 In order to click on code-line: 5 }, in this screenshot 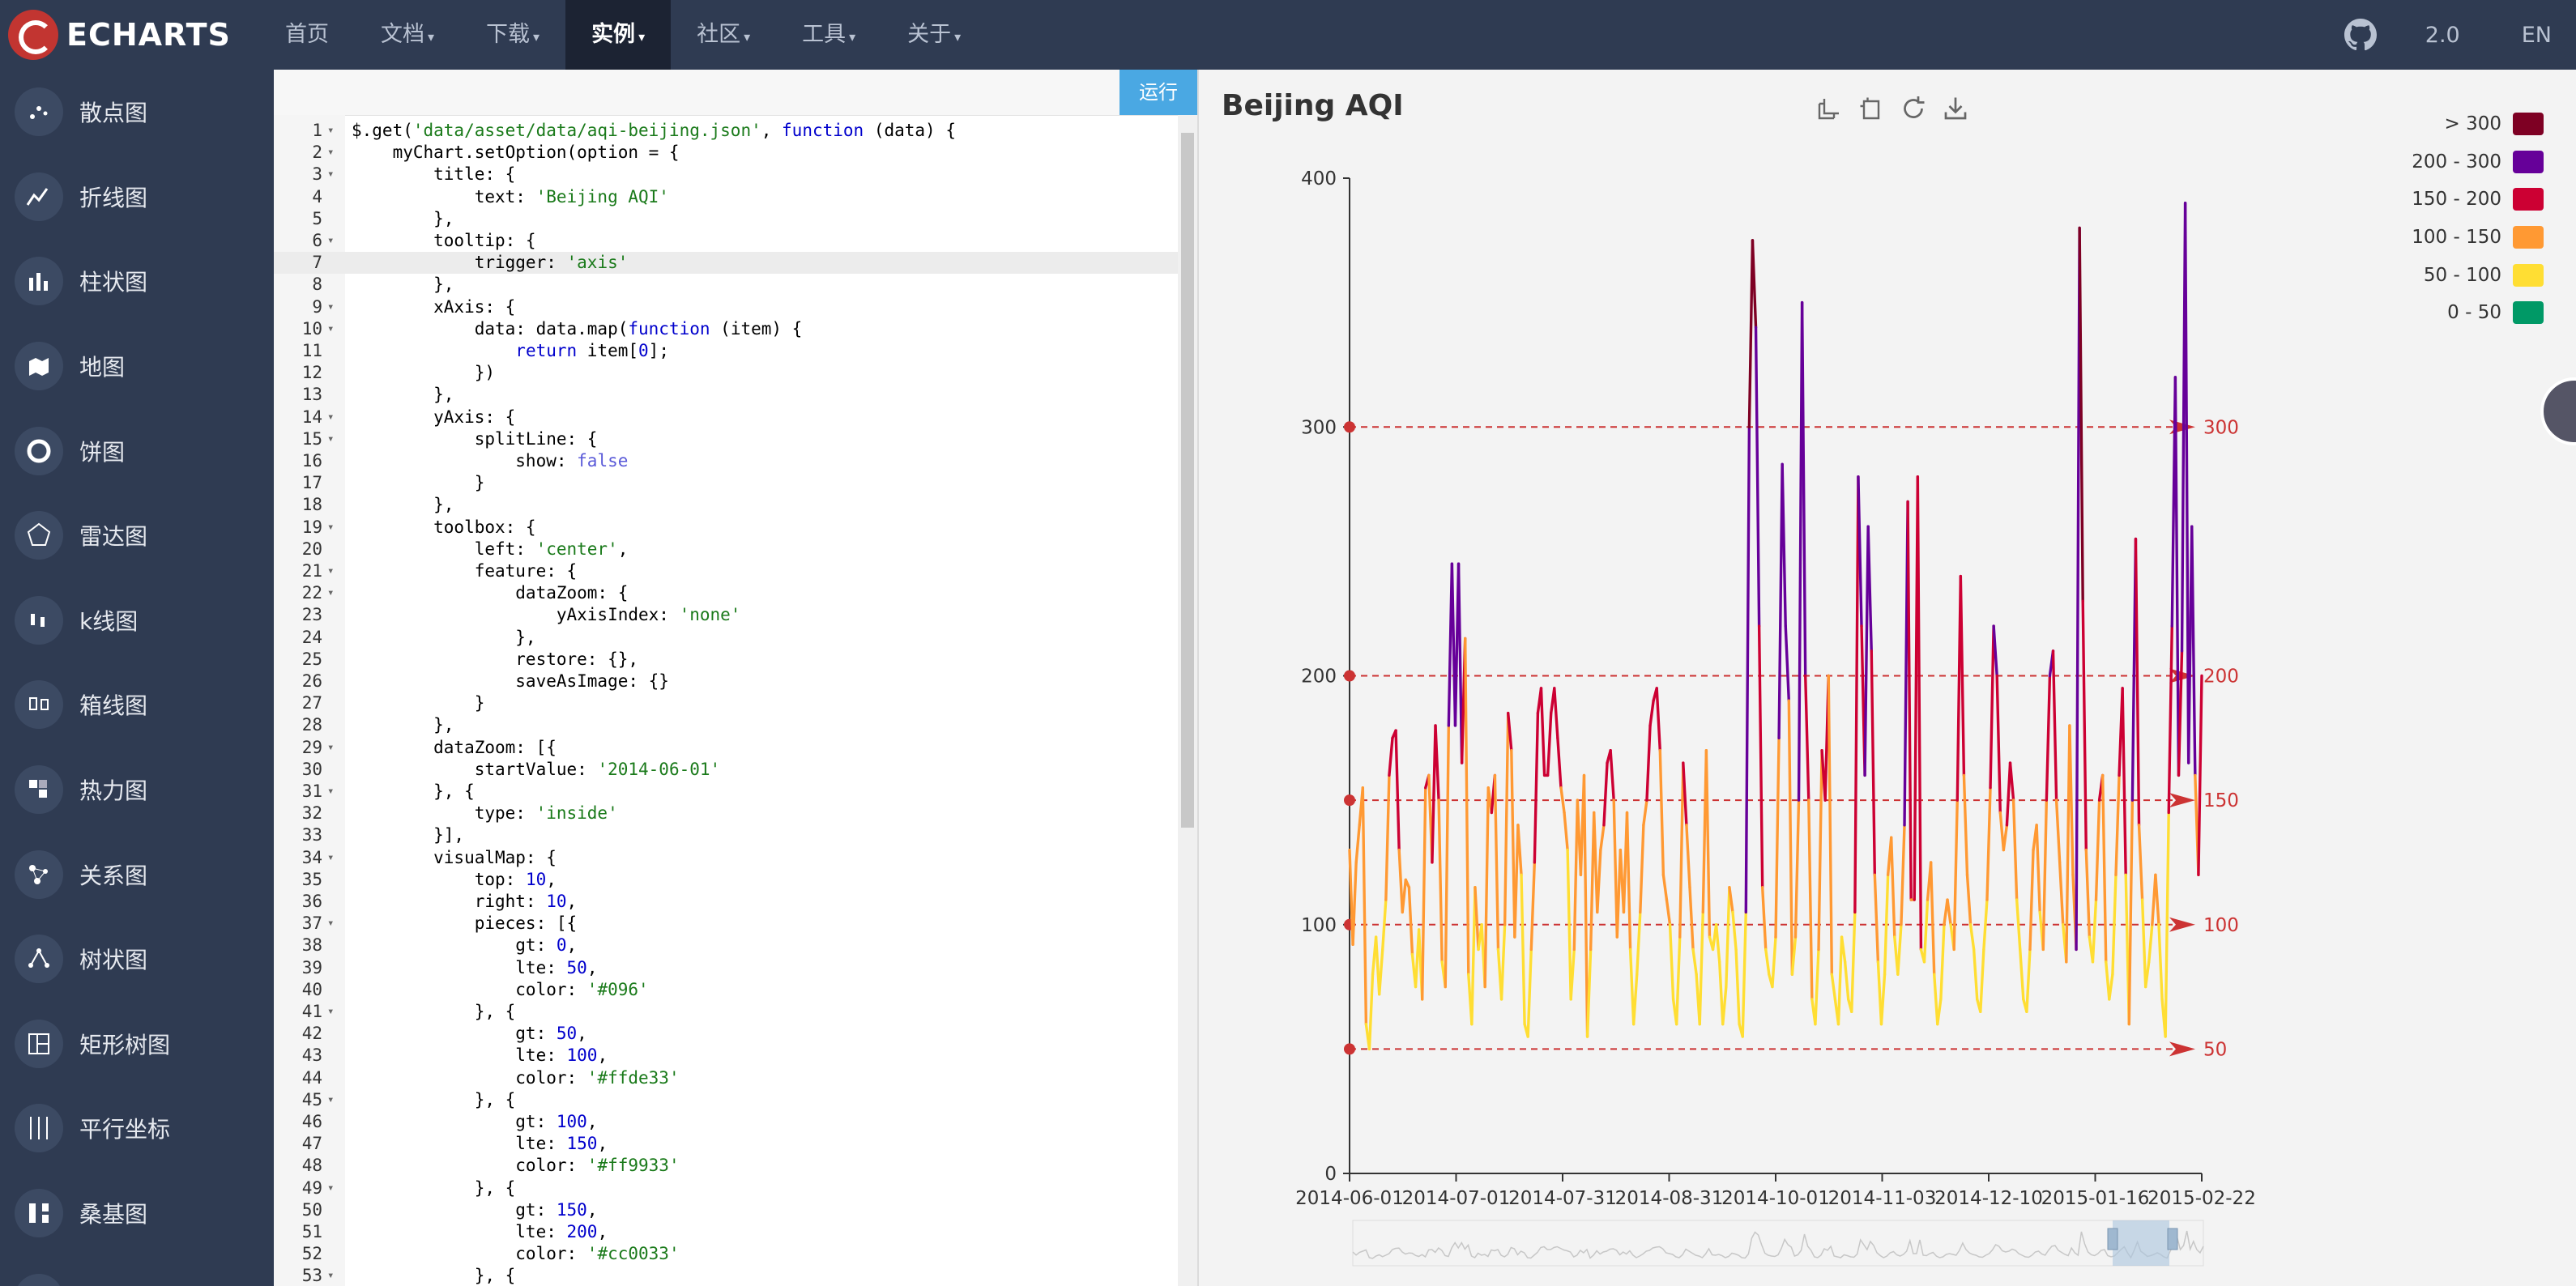, I will do `click(726, 219)`.